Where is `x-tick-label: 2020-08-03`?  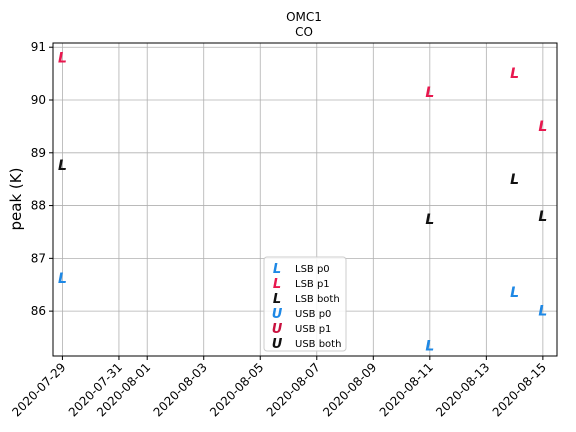 x-tick-label: 2020-08-03 is located at coordinates (180, 389).